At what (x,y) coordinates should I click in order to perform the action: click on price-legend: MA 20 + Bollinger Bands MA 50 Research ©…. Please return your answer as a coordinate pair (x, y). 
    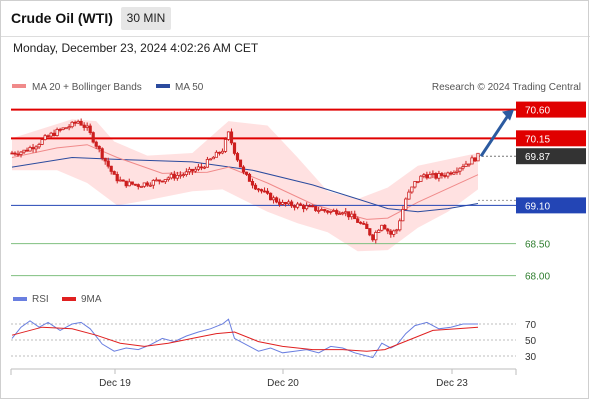
    Looking at the image, I should click on (296, 87).